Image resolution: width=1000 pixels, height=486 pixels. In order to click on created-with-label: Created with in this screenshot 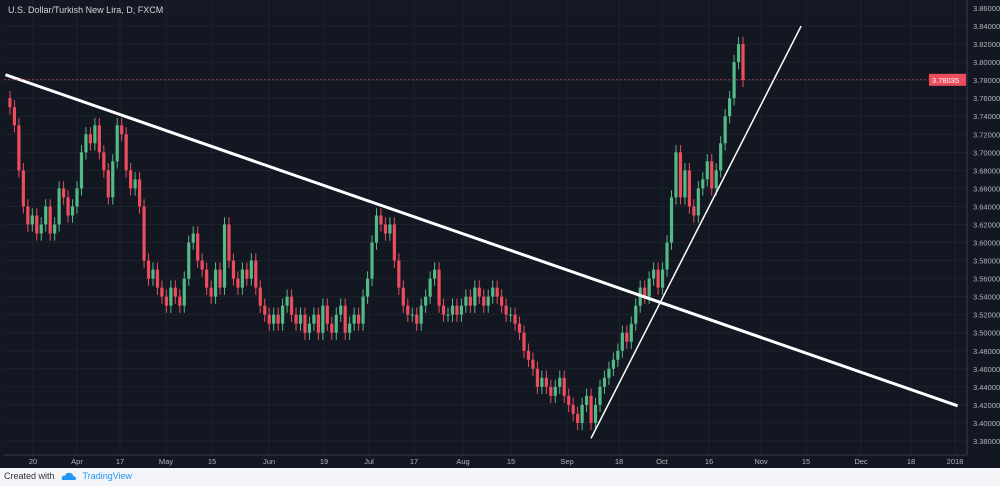, I will do `click(29, 476)`.